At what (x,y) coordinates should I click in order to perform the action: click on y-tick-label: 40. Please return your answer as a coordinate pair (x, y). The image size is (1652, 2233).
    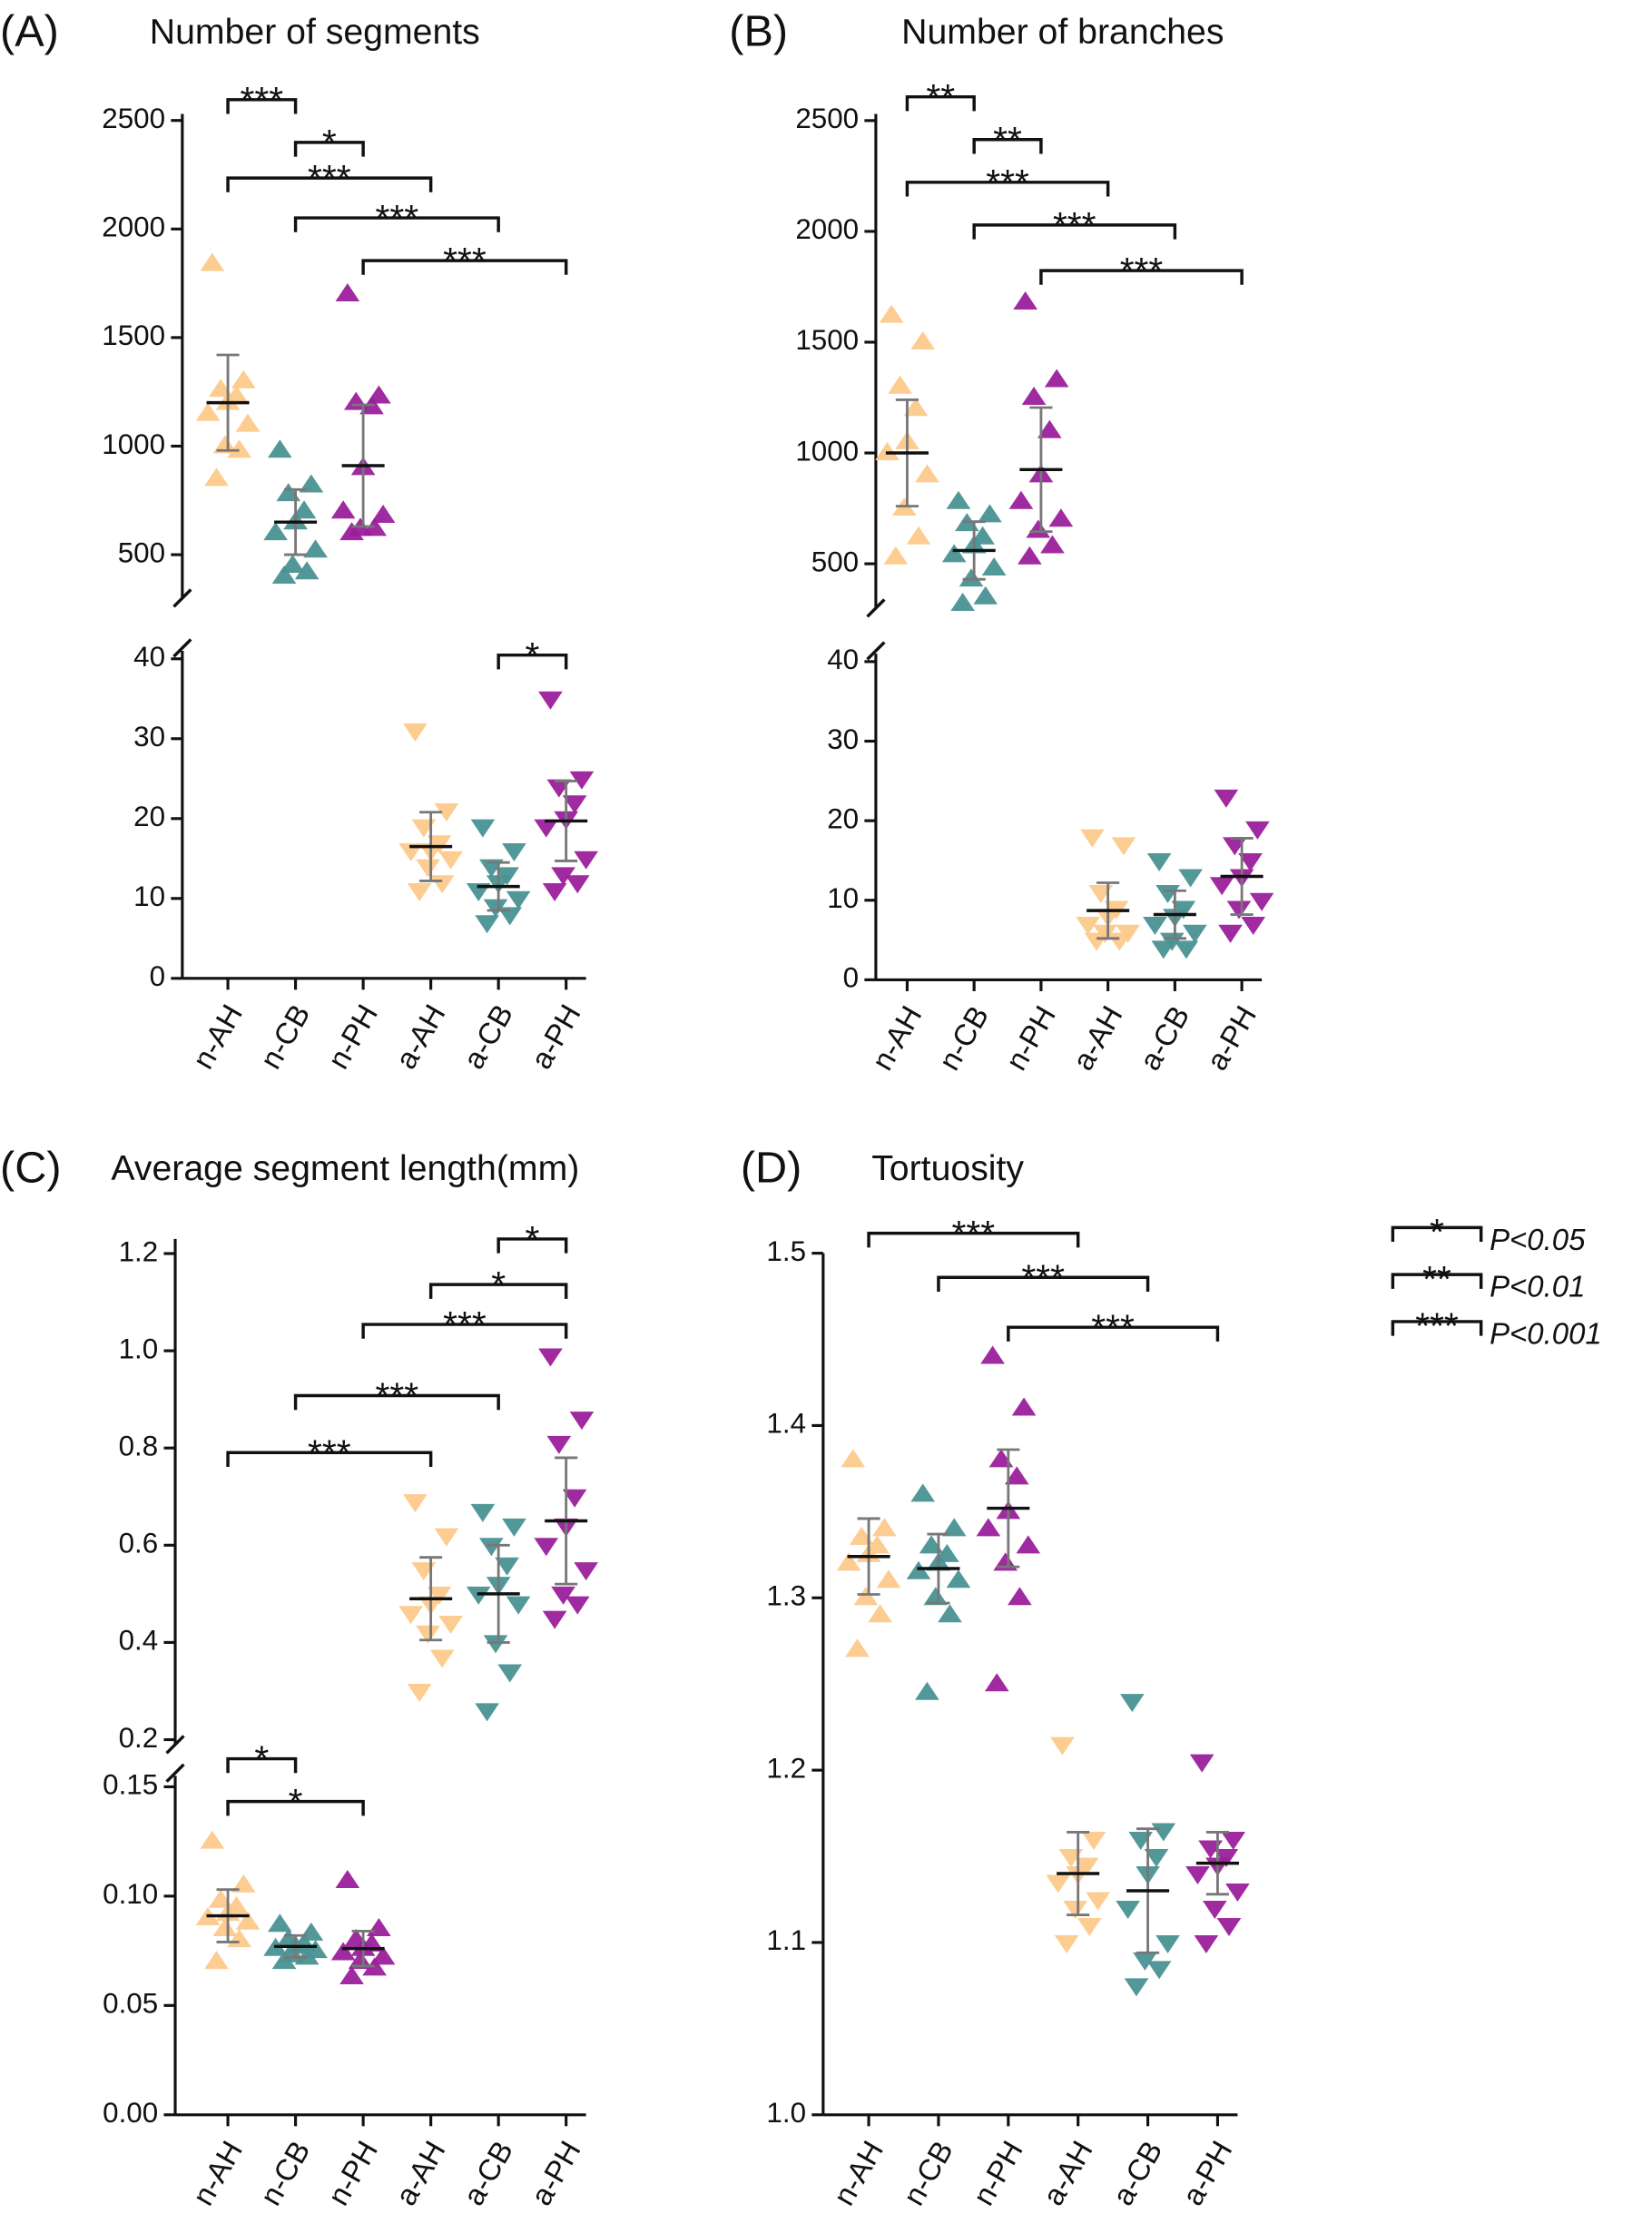
    Looking at the image, I should click on (843, 659).